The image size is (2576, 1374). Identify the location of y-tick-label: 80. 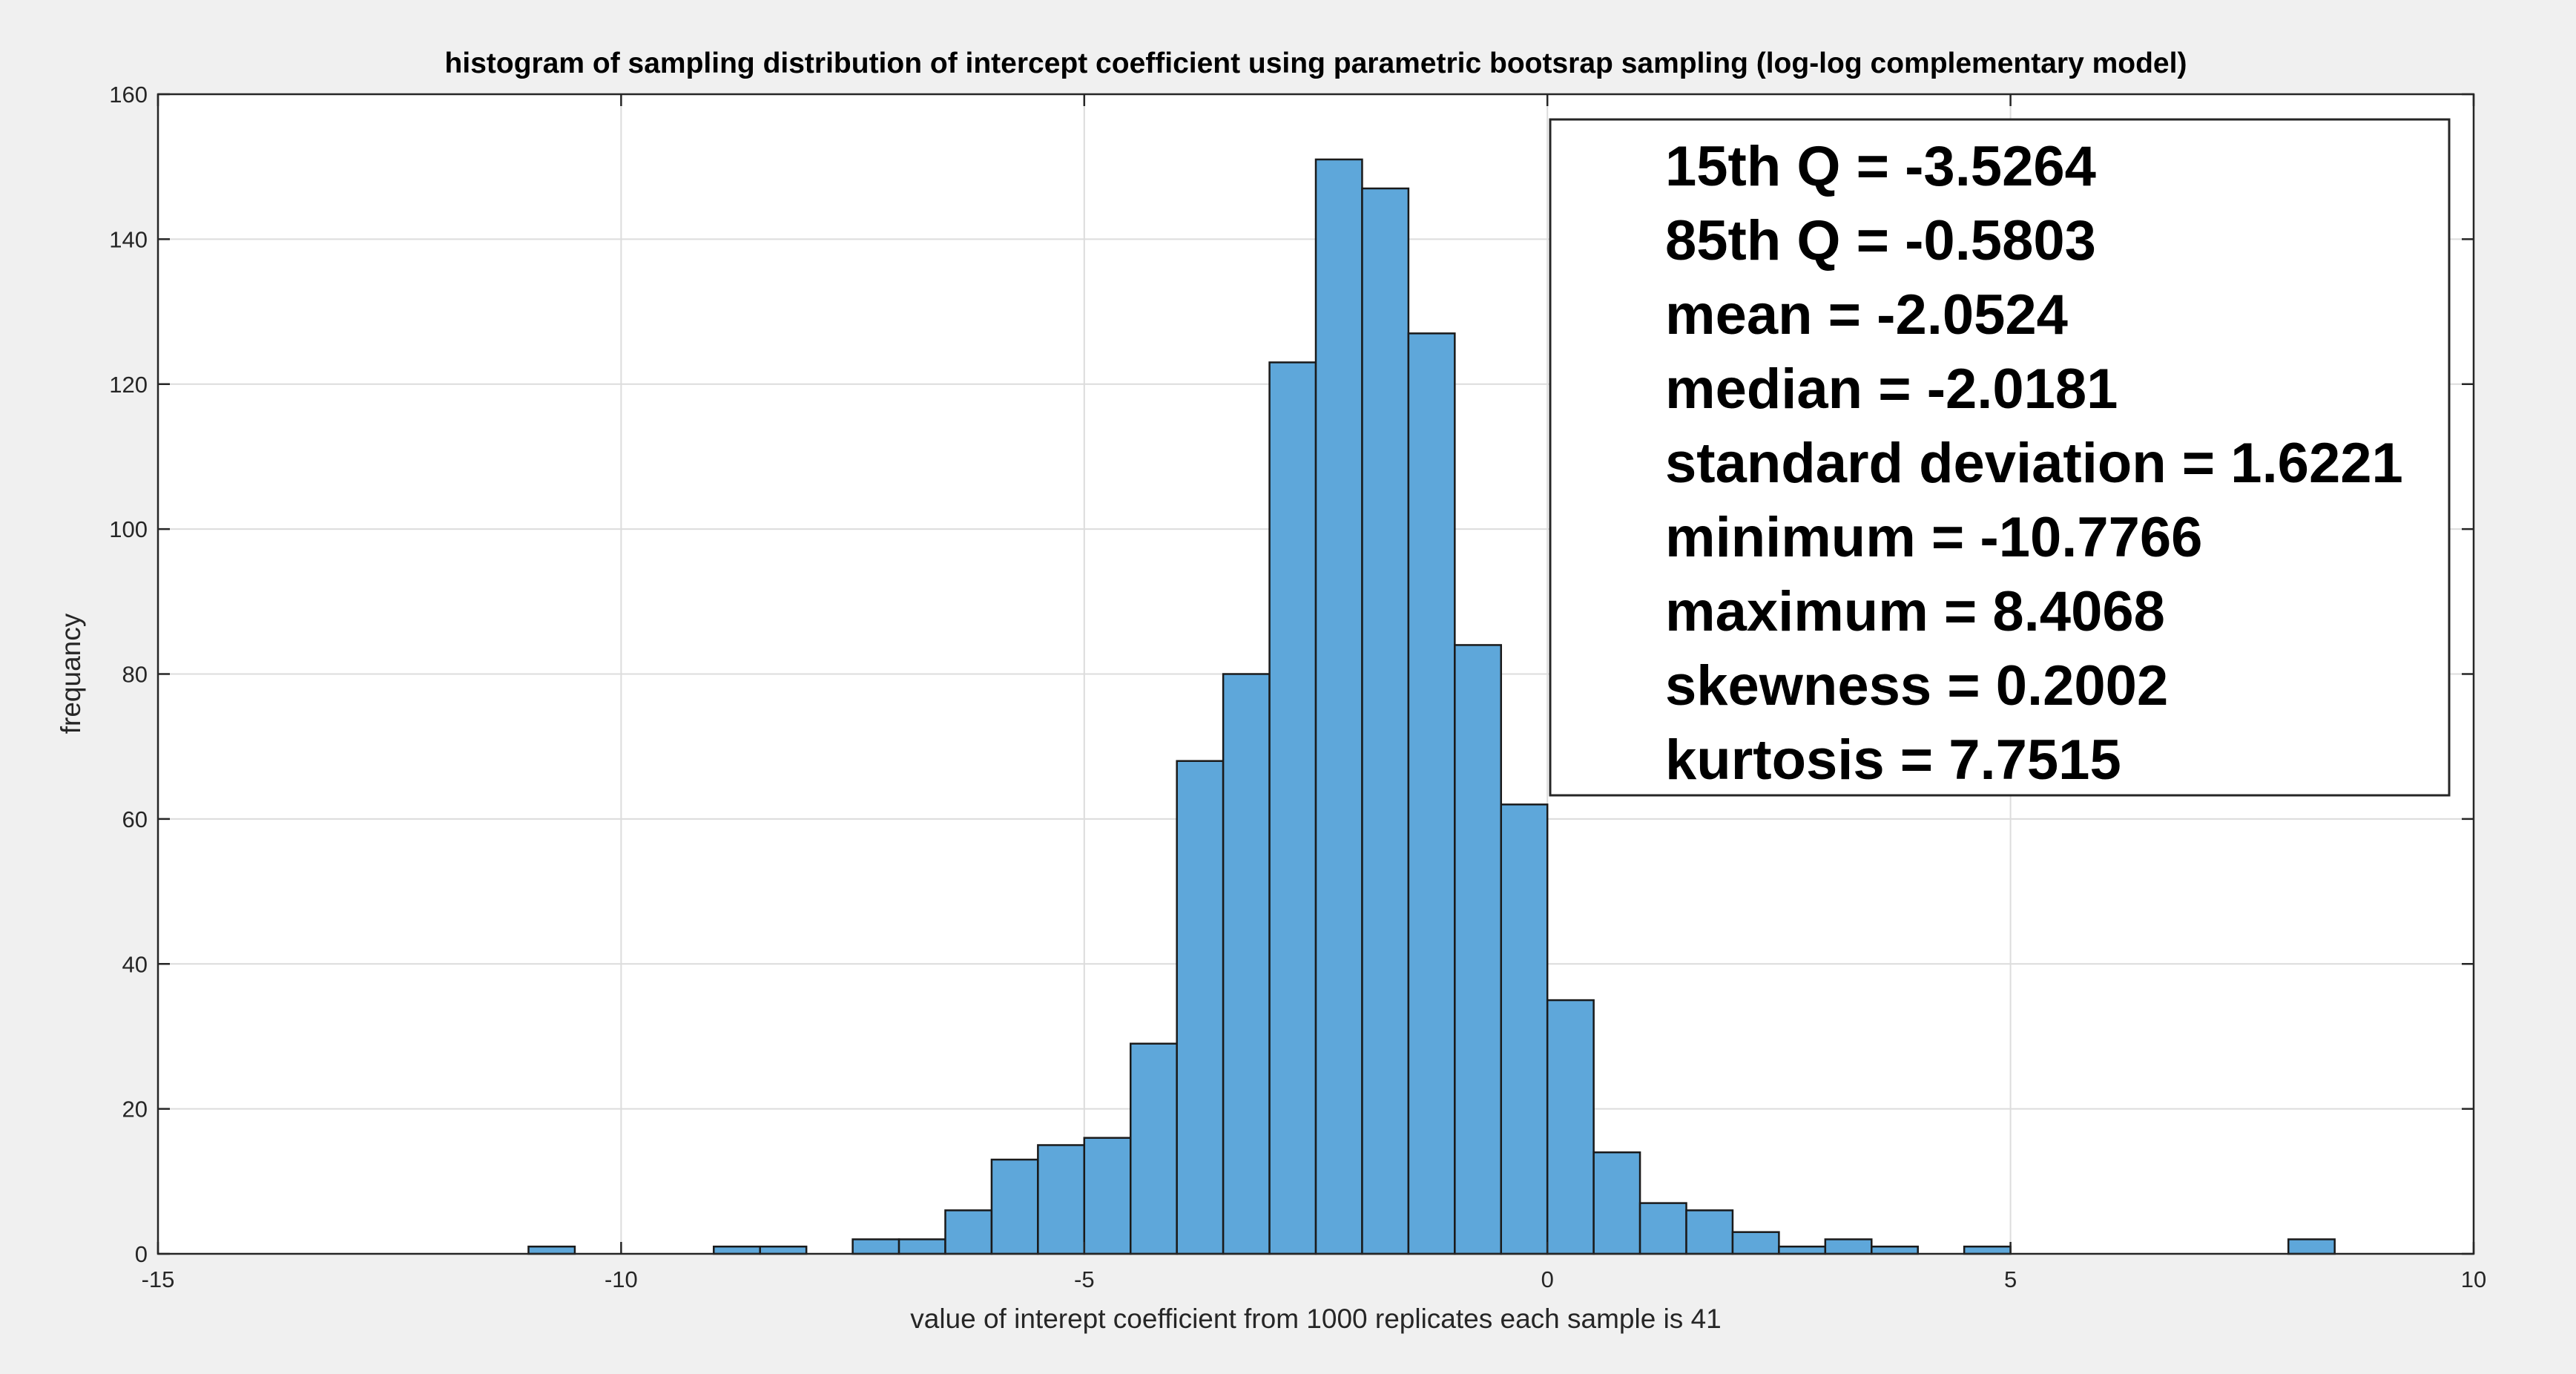
(135, 675).